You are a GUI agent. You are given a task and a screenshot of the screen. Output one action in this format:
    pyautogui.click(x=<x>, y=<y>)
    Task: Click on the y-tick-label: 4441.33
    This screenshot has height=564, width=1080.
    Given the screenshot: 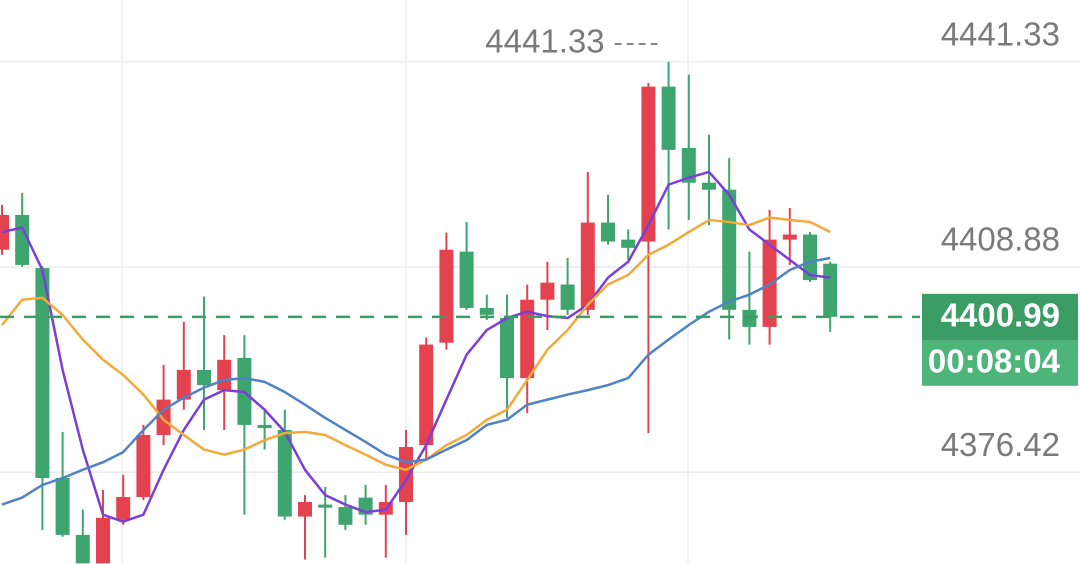 What is the action you would take?
    pyautogui.click(x=1000, y=33)
    